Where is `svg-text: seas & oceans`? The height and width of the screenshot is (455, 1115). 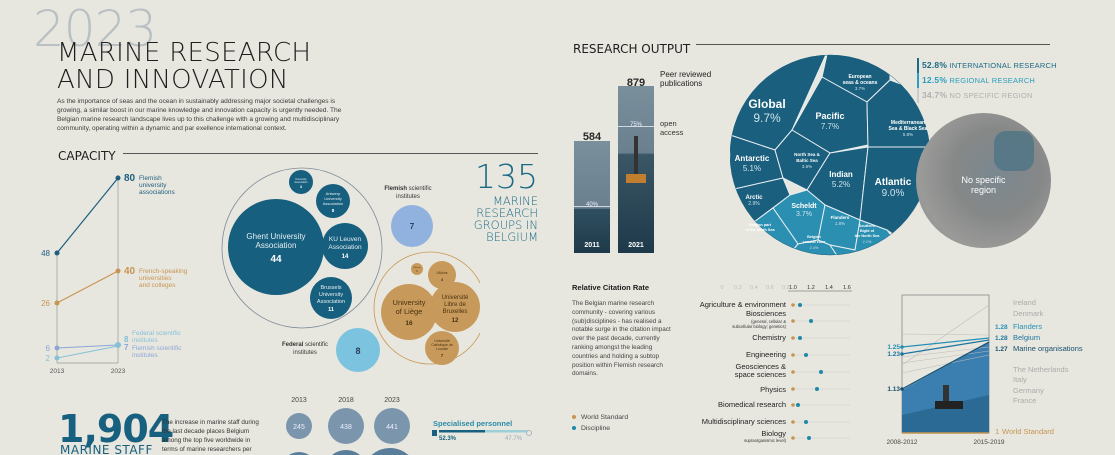
svg-text: seas & oceans is located at coordinates (860, 83).